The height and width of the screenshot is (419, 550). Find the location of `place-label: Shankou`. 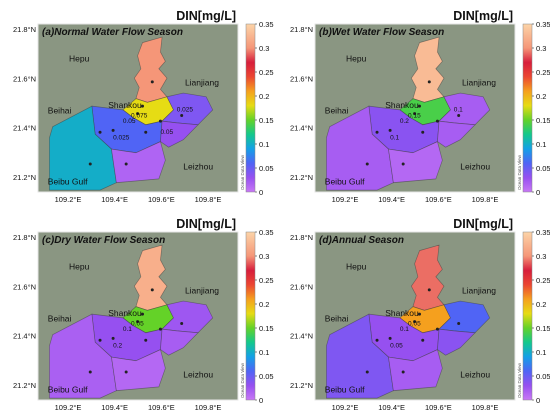

place-label: Shankou is located at coordinates (125, 105).